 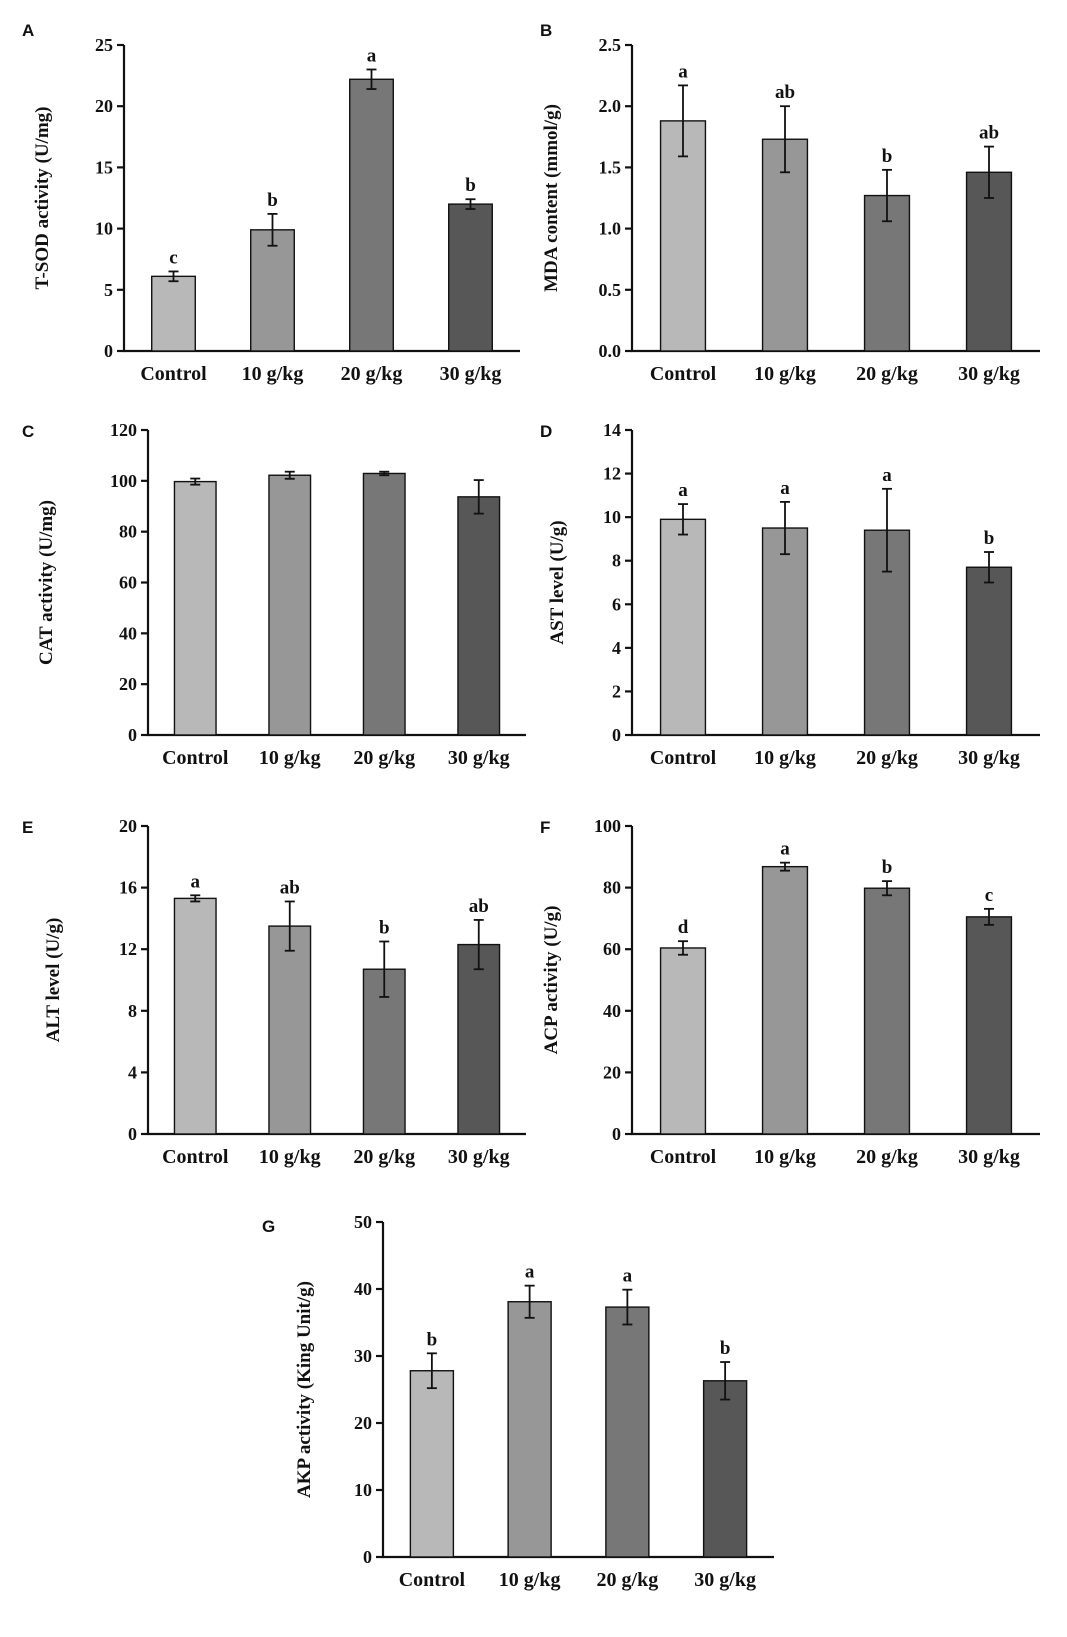 I want to click on y-tick-label: 25, so click(x=104, y=45).